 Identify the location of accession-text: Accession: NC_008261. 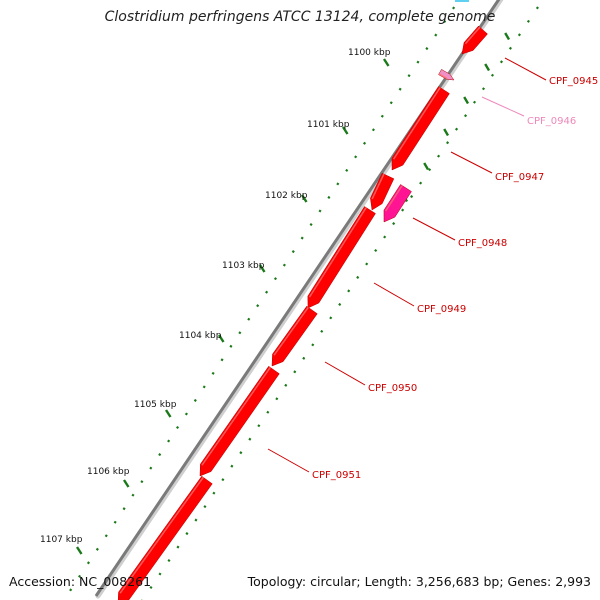
(80, 581).